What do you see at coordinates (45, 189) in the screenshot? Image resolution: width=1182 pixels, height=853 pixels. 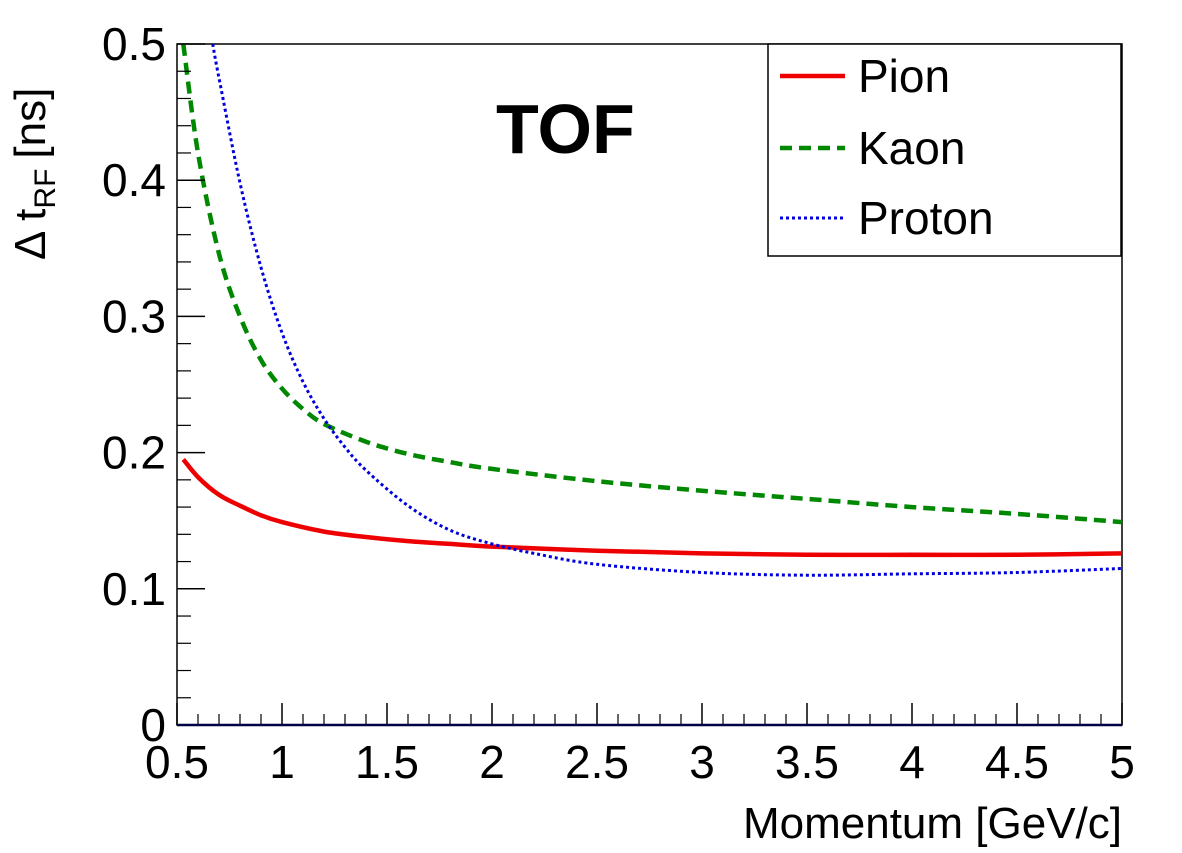 I see `y-axis-title-sub: RF` at bounding box center [45, 189].